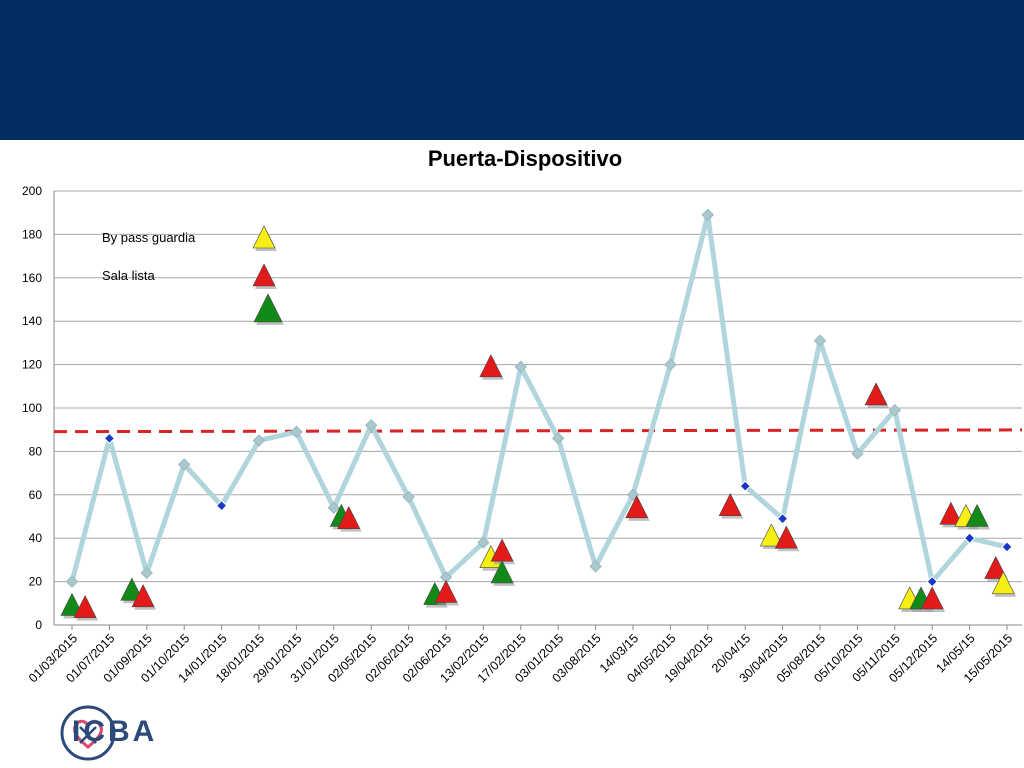  I want to click on icba-logo-icon, so click(88, 733).